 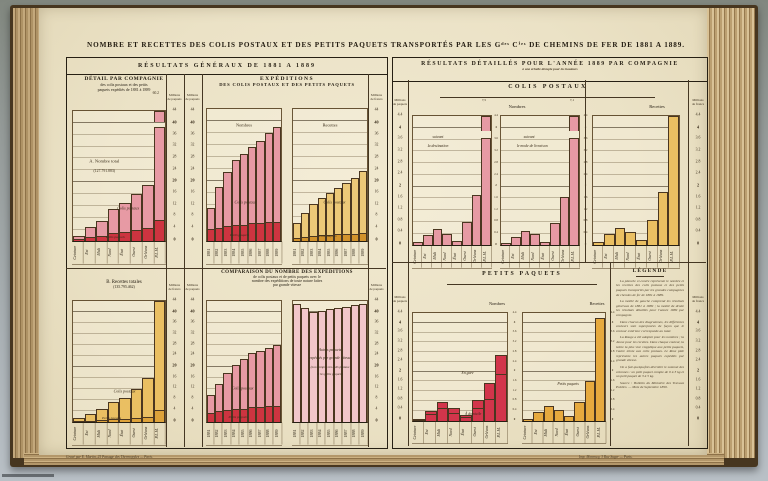 What do you see at coordinates (174, 360) in the screenshot?
I see `axis-ticks: 44 40 36 32 28 24 20 16 12 8 4 0` at bounding box center [174, 360].